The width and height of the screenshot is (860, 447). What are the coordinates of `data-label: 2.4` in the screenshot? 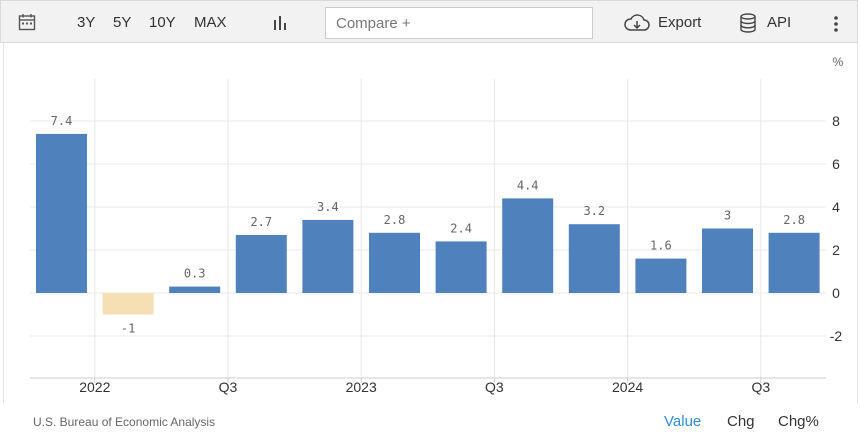 It's located at (461, 228).